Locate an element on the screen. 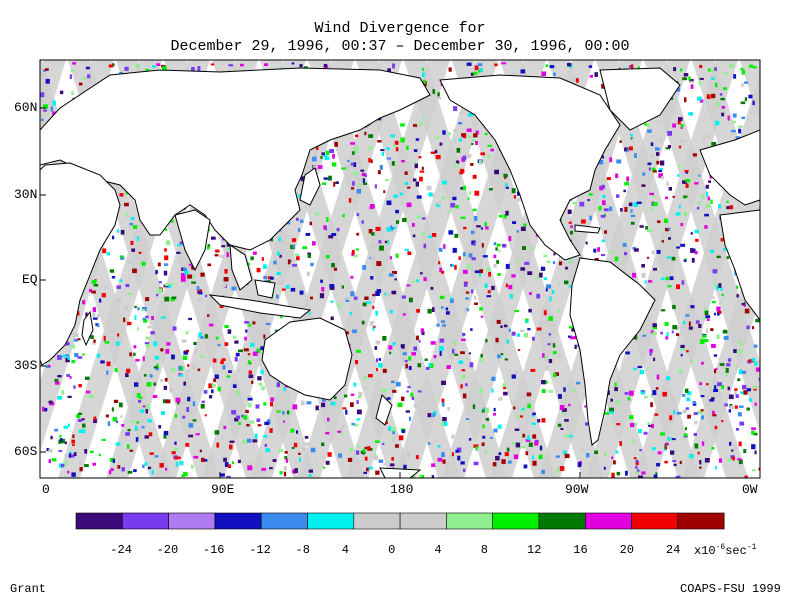 This screenshot has height=600, width=800. colorbar-tick-label: 20 is located at coordinates (626, 550).